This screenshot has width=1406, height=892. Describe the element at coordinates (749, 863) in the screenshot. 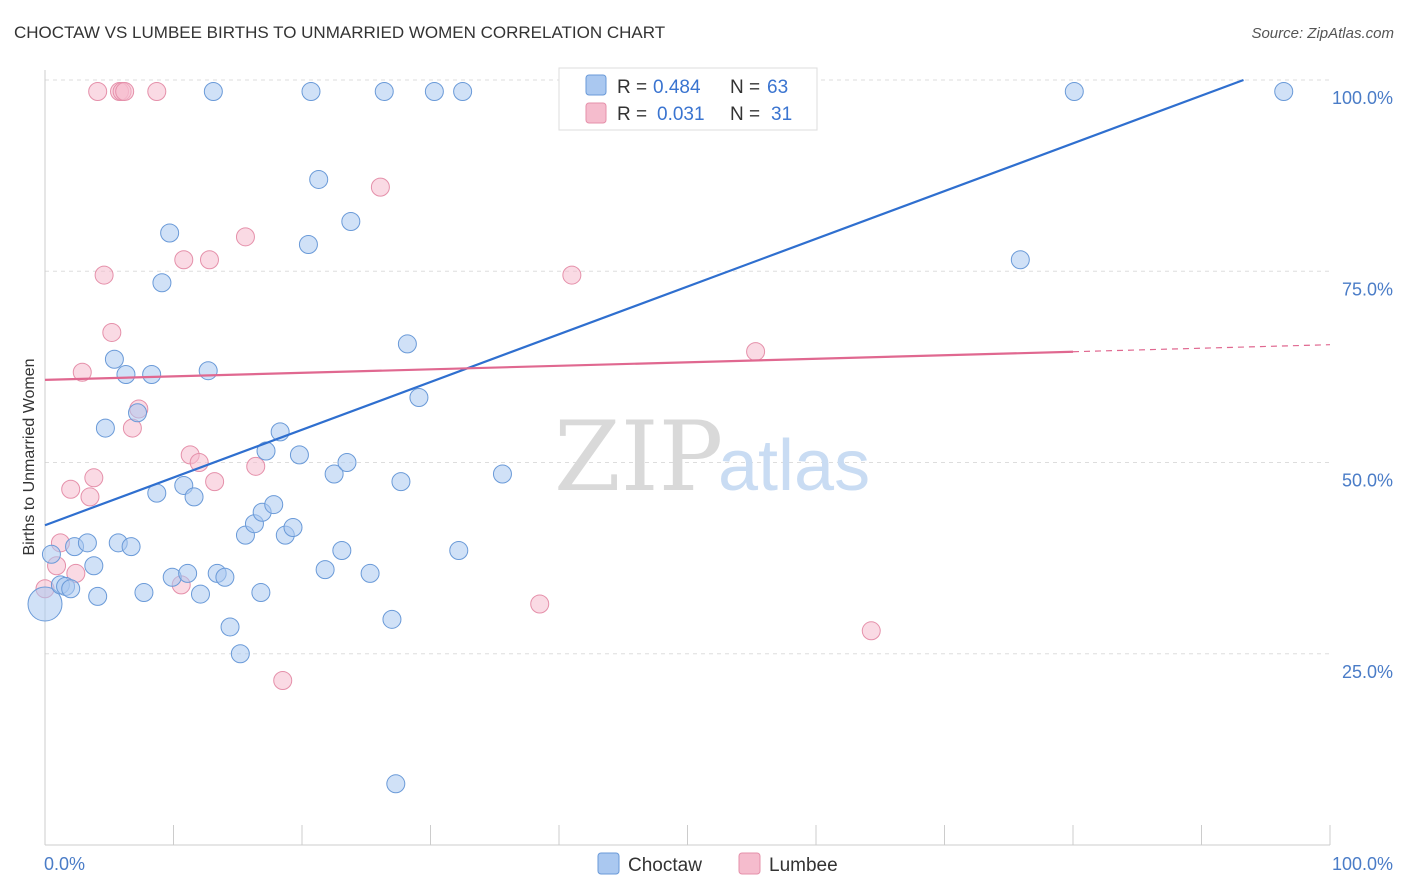

I see `lumbee-series-swatch` at that location.